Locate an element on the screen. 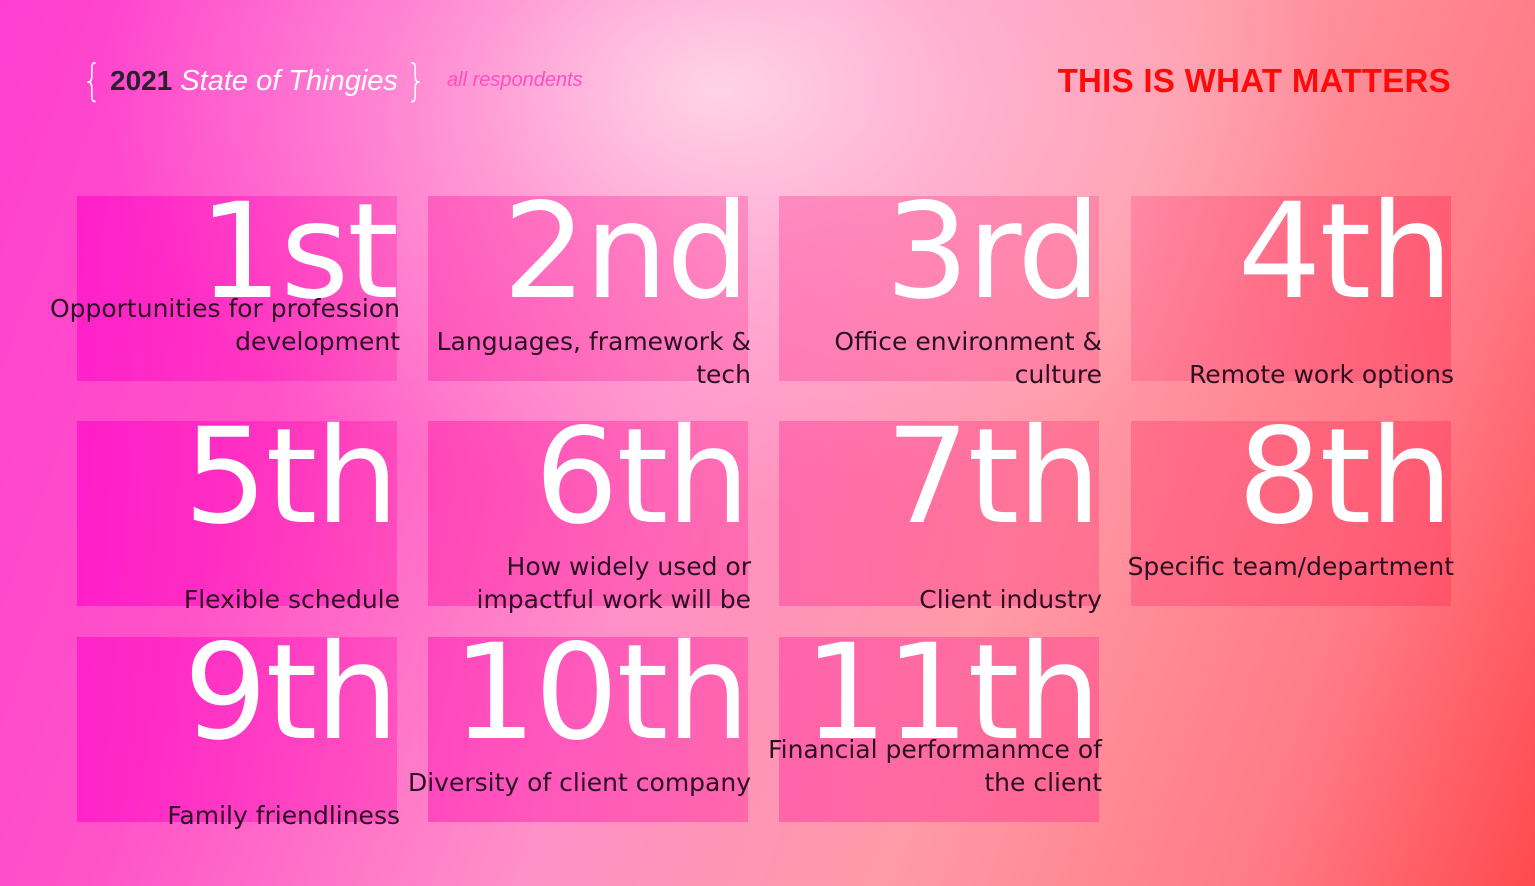  rank-label: Family friendliness is located at coordinates (283, 815).